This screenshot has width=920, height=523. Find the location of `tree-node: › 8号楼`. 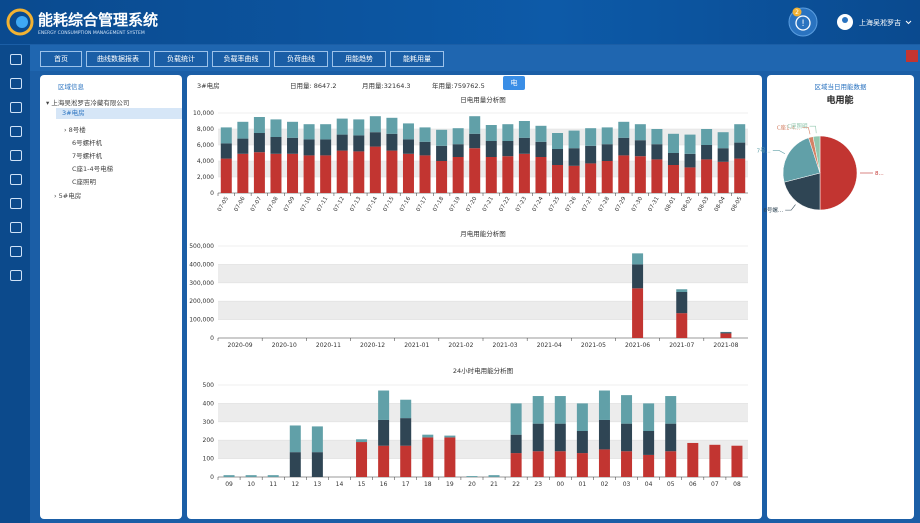

tree-node: › 8号楼 is located at coordinates (75, 129).